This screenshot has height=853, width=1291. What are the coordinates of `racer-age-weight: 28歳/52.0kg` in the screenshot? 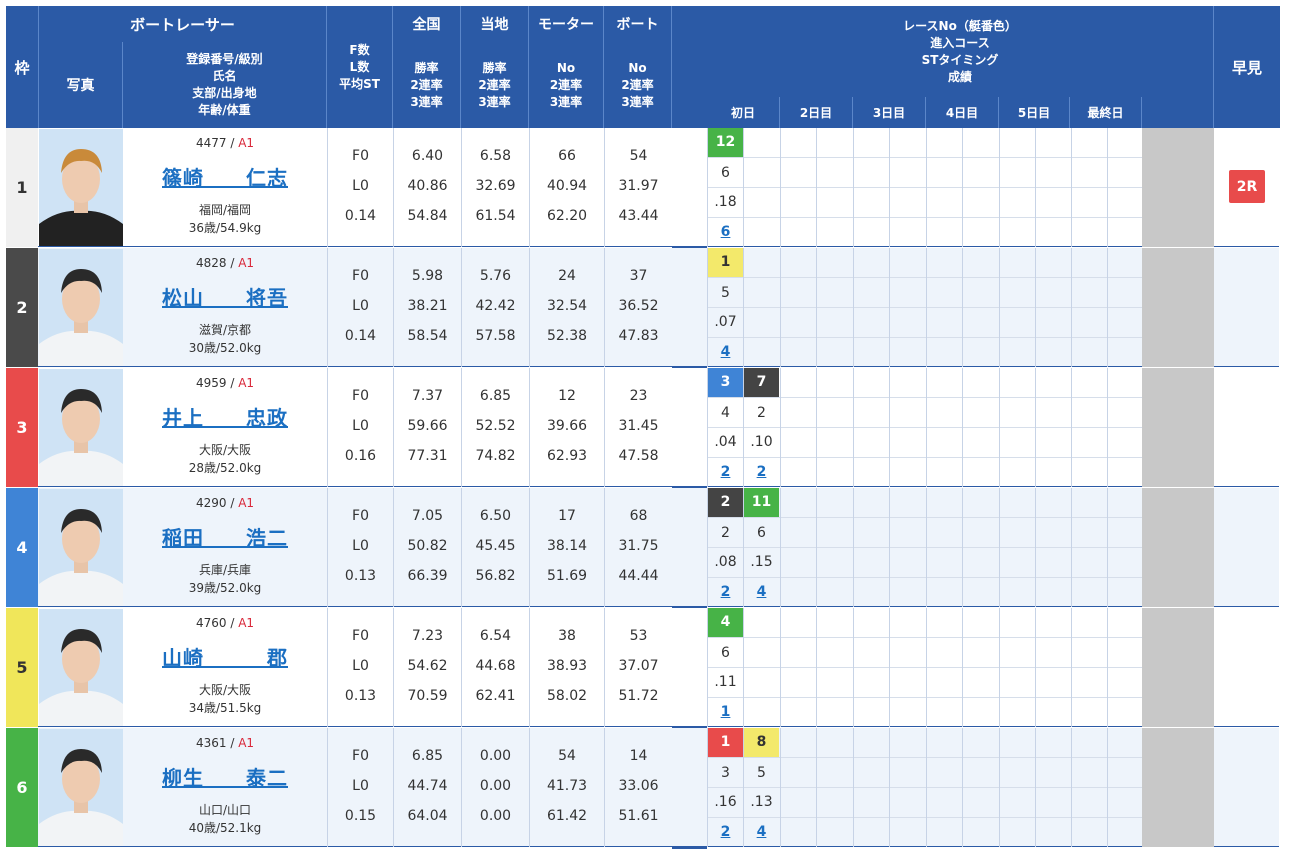 It's located at (225, 468).